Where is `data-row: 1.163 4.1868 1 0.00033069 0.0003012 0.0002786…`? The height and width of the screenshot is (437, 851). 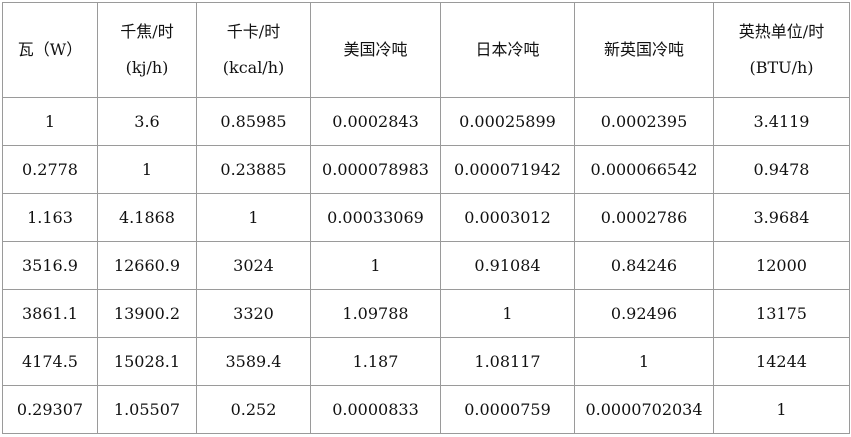
data-row: 1.163 4.1868 1 0.00033069 0.0003012 0.0002786… is located at coordinates (426, 217).